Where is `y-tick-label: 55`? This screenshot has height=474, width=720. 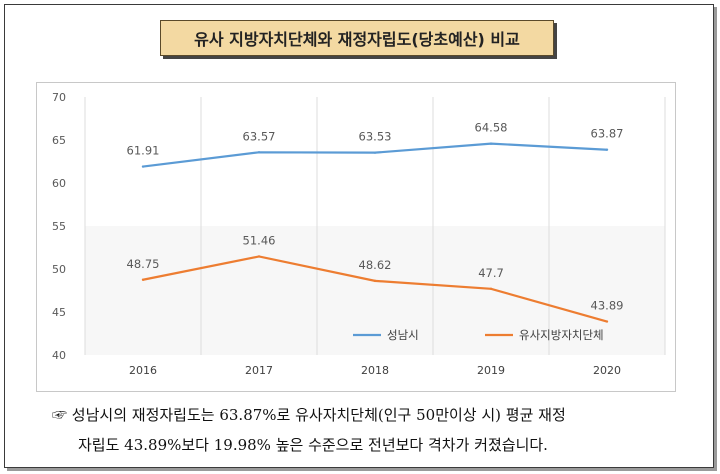 y-tick-label: 55 is located at coordinates (59, 226).